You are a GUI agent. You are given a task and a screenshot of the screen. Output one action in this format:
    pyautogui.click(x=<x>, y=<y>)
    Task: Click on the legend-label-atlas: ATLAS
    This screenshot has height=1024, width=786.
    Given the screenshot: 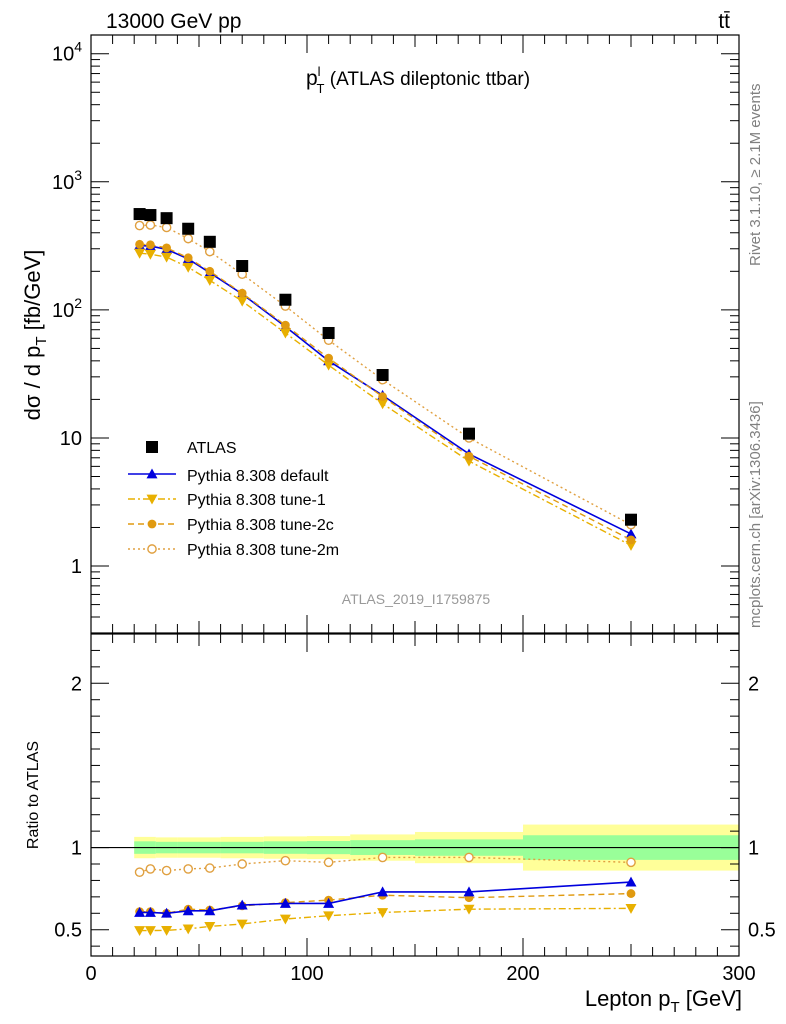 What is the action you would take?
    pyautogui.click(x=212, y=448)
    